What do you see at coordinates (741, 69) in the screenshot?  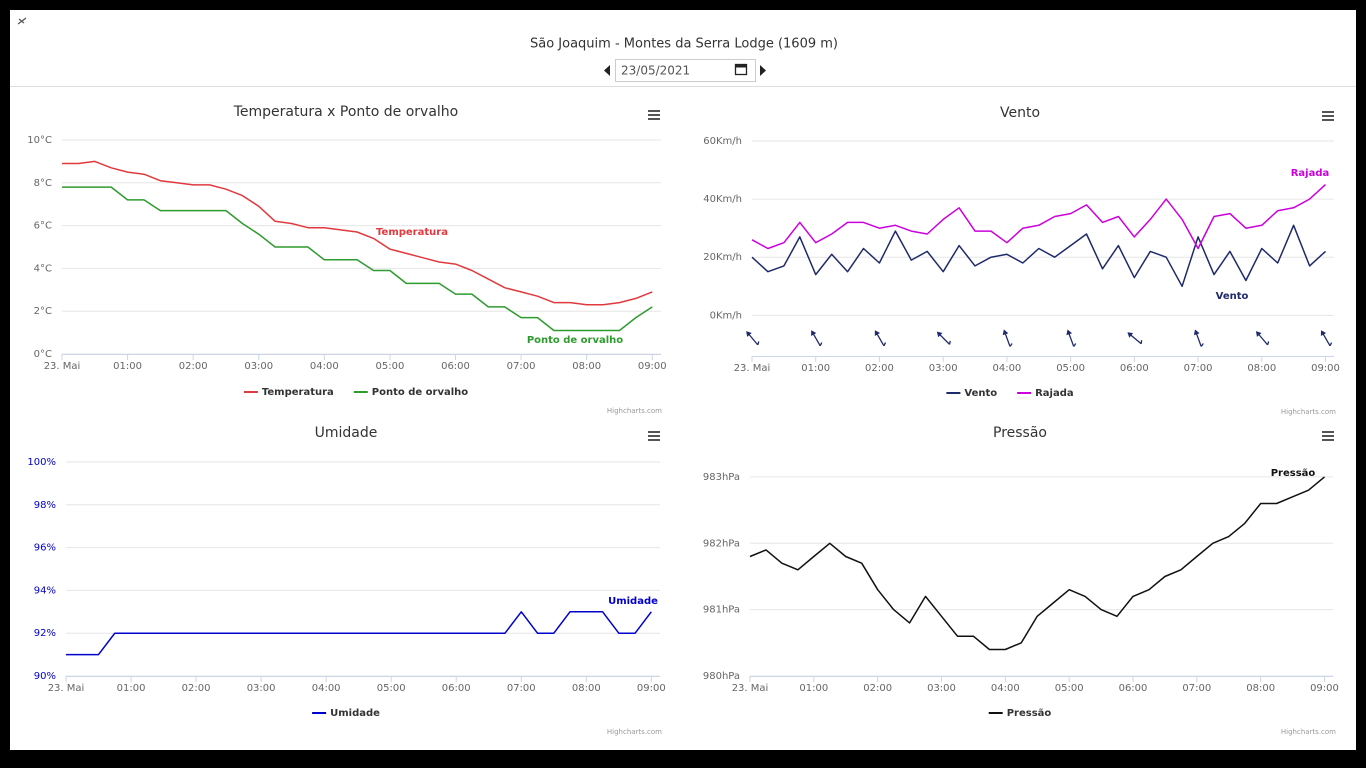 I see `calendar-icon` at bounding box center [741, 69].